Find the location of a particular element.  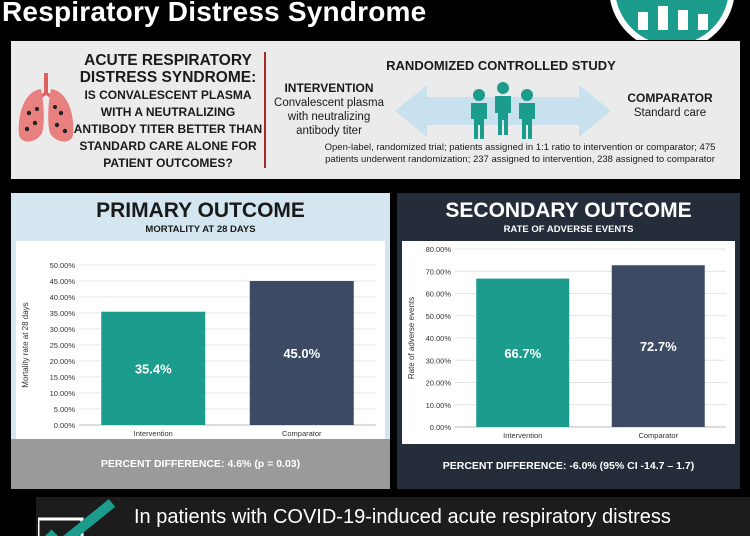

data-label: 35.4% is located at coordinates (153, 368).